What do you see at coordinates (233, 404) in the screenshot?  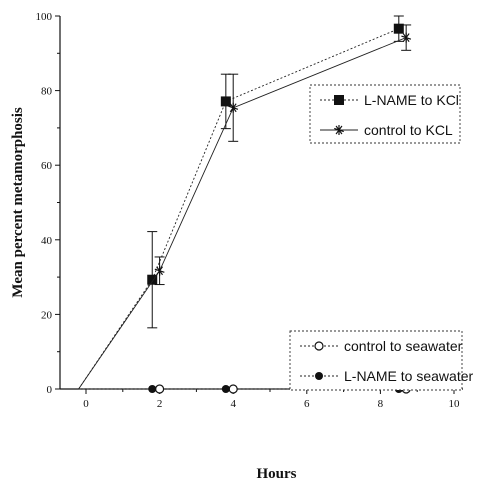 I see `x-tick-label: 4` at bounding box center [233, 404].